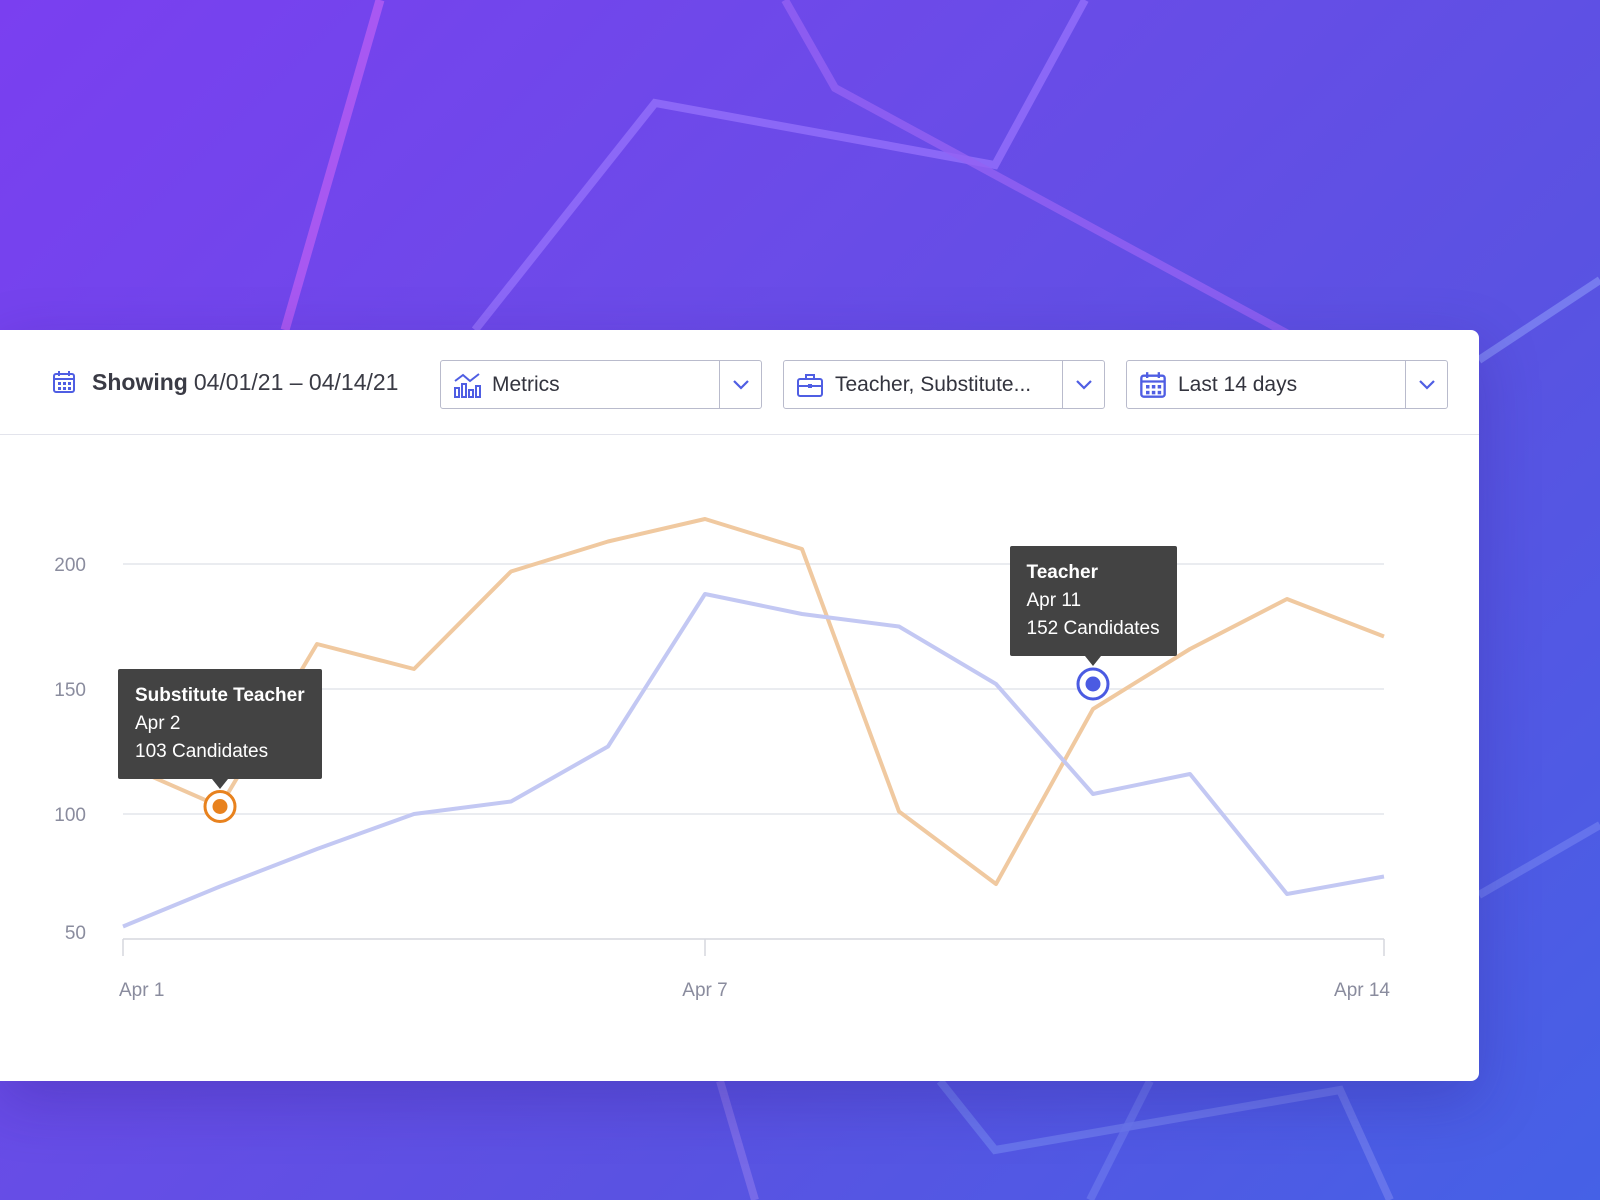 This screenshot has height=1200, width=1600. Describe the element at coordinates (70, 690) in the screenshot. I see `y-tick-label: 150` at that location.